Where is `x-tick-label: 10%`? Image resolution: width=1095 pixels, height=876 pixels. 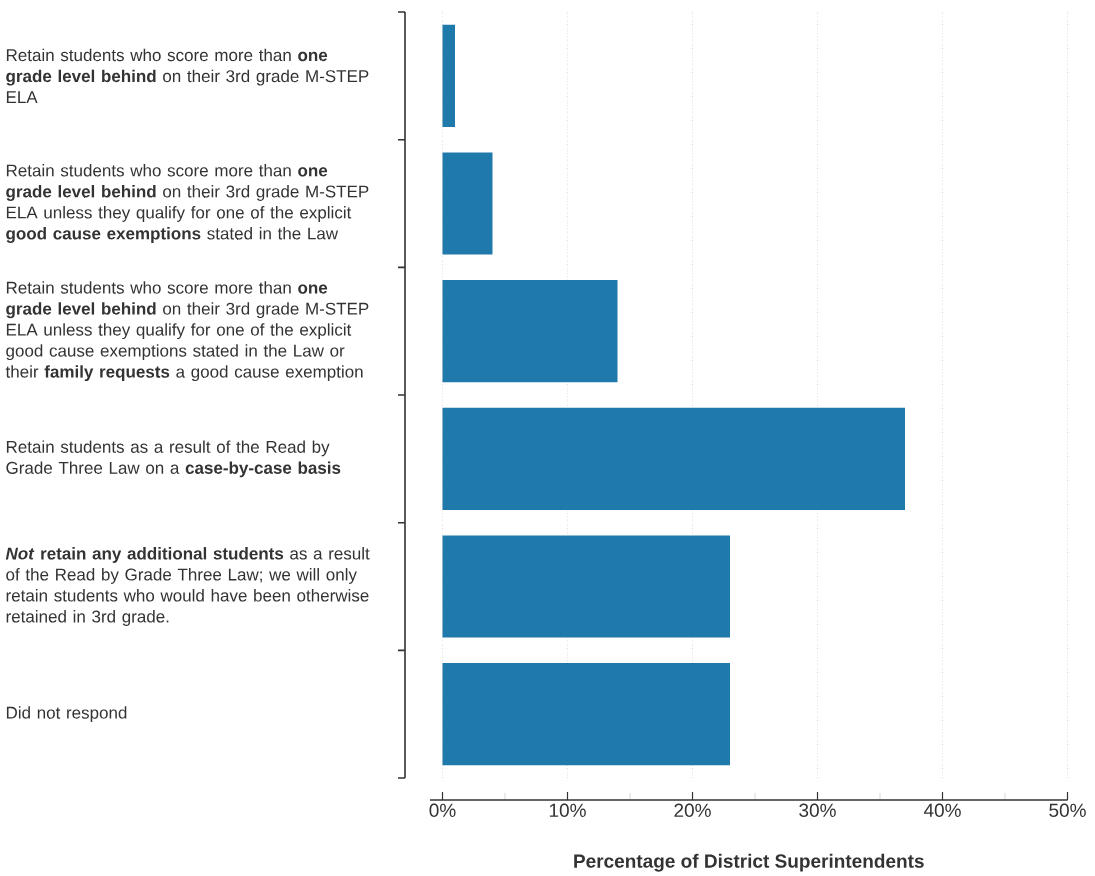
x-tick-label: 10% is located at coordinates (567, 810).